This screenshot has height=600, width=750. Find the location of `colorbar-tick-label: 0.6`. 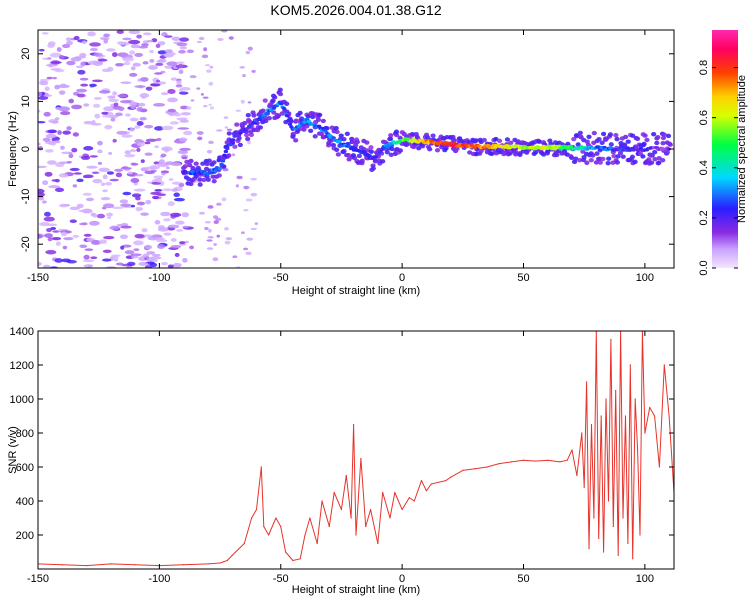

colorbar-tick-label: 0.6 is located at coordinates (704, 117).